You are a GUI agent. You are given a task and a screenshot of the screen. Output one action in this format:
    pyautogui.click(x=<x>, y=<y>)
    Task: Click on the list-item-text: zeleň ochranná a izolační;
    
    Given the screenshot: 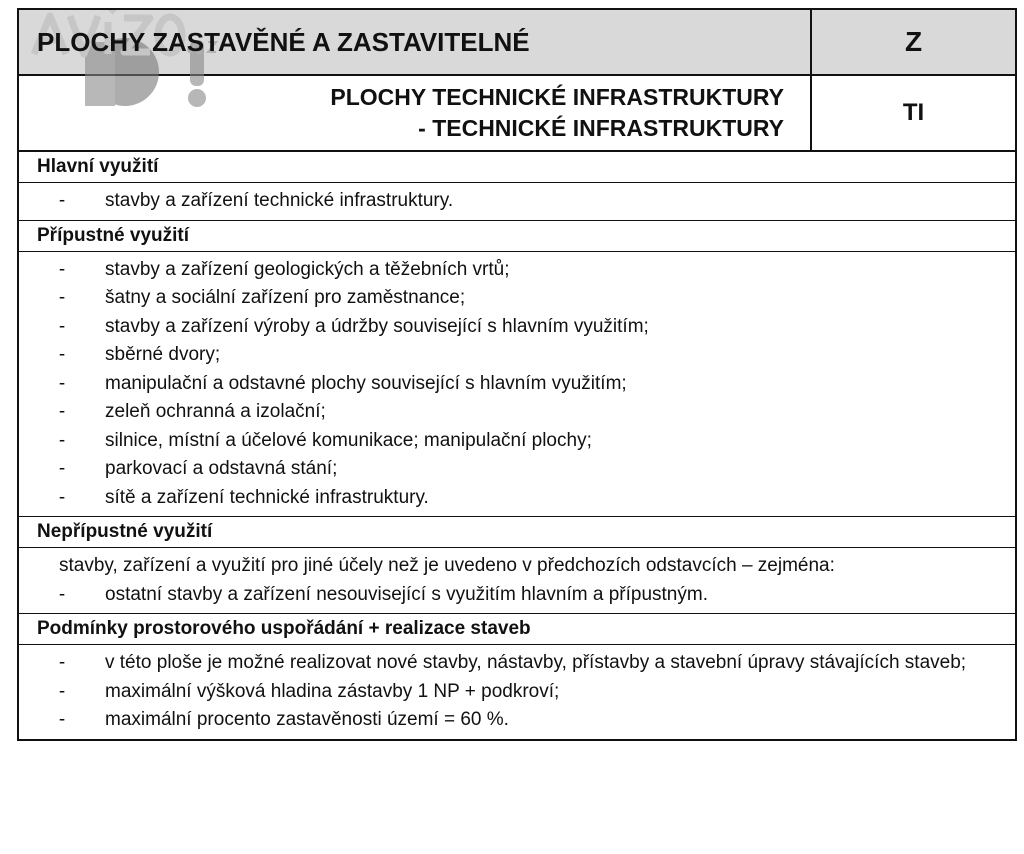 What is the action you would take?
    pyautogui.click(x=215, y=411)
    